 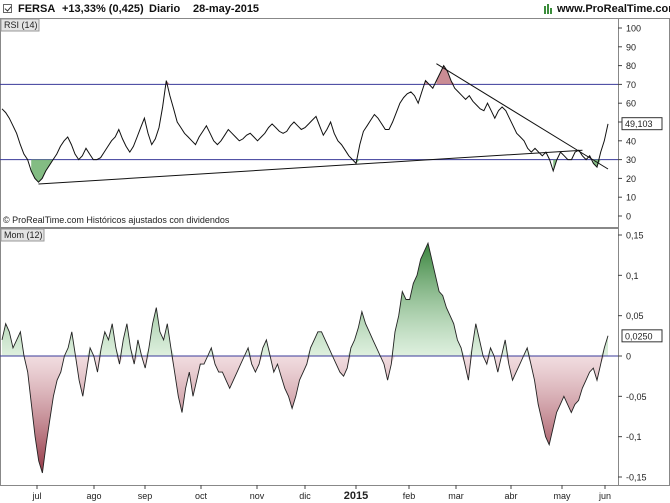 I want to click on x-tick-label: jun, so click(x=604, y=496).